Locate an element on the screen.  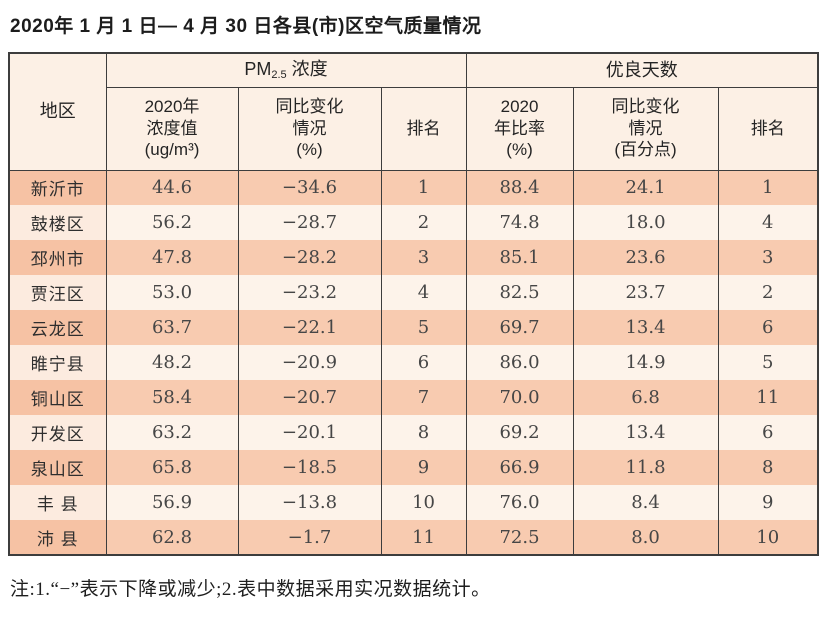
cell-good-rank: 10 is located at coordinates (768, 537).